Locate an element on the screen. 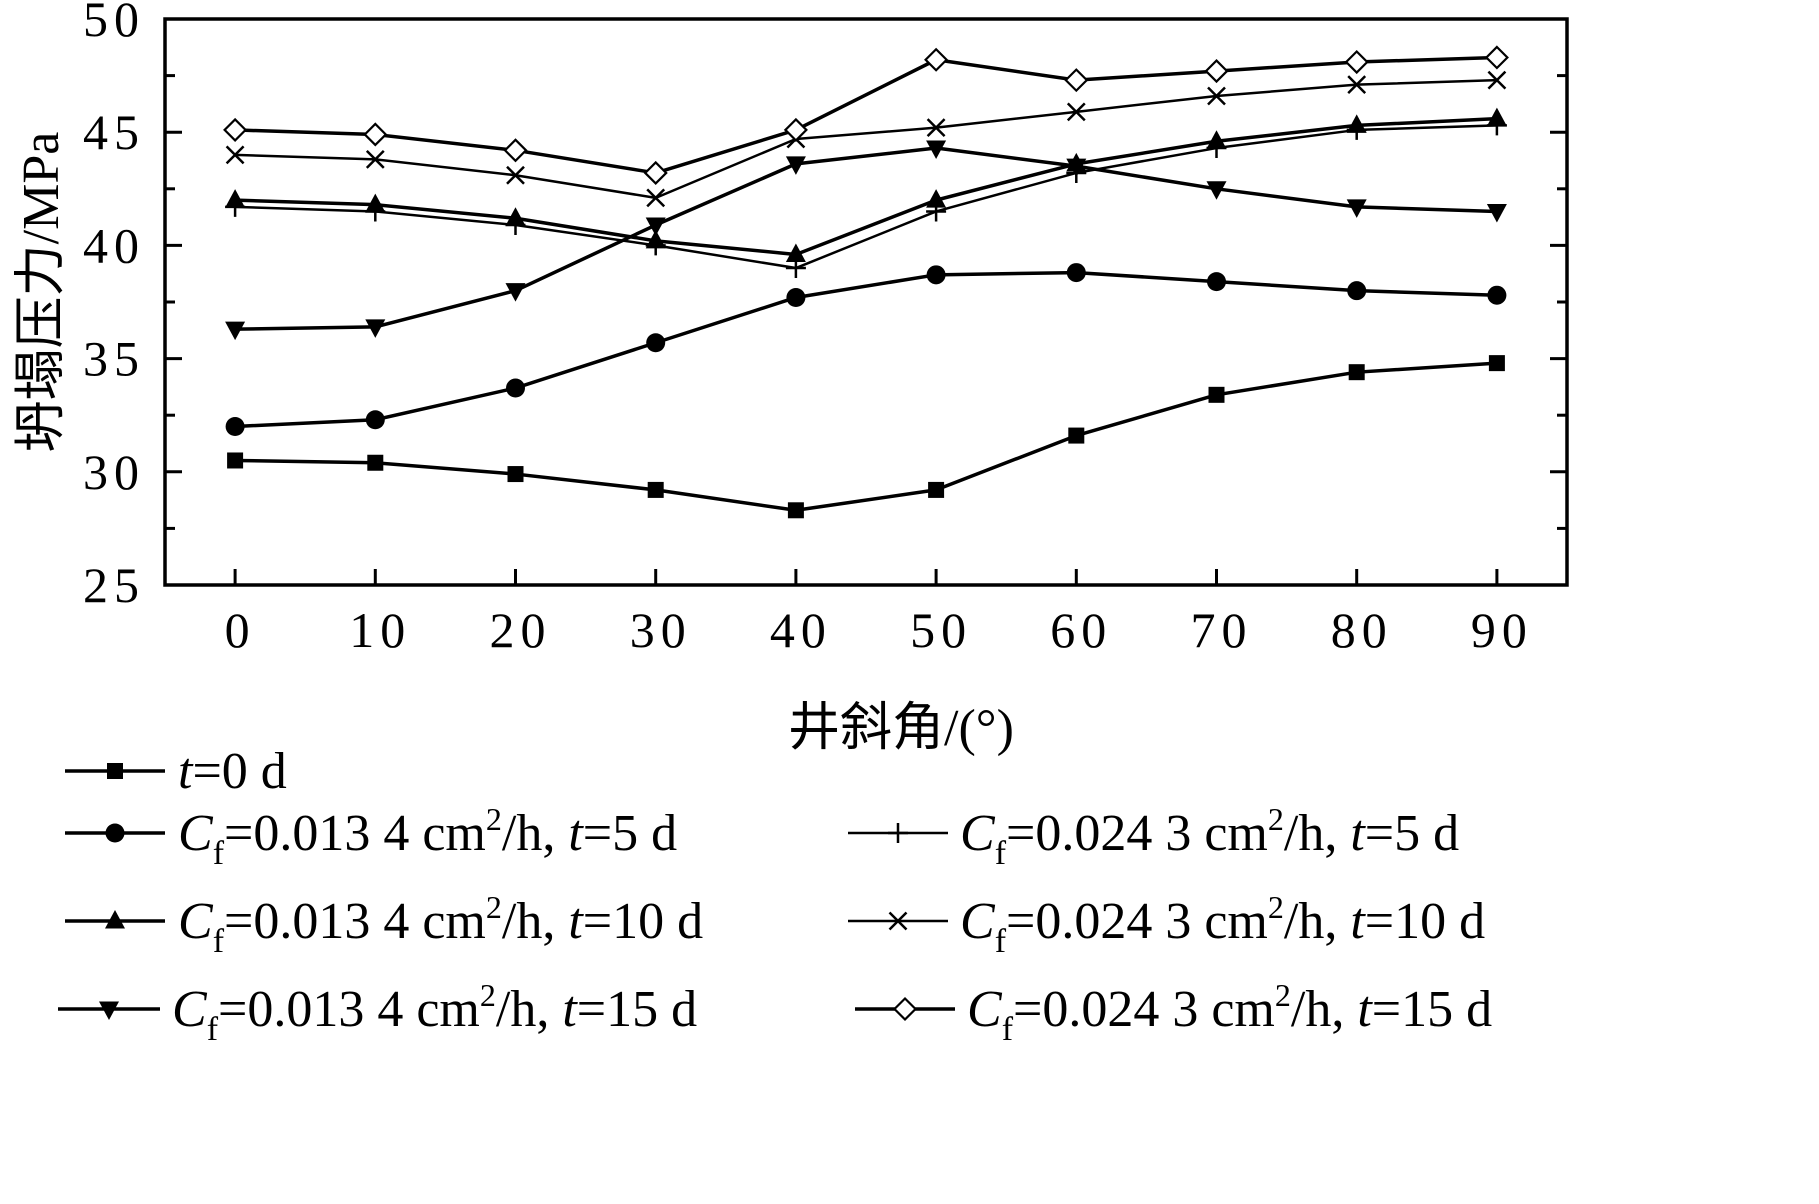 The width and height of the screenshot is (1819, 1204). y-tick-label: 45 is located at coordinates (114, 132).